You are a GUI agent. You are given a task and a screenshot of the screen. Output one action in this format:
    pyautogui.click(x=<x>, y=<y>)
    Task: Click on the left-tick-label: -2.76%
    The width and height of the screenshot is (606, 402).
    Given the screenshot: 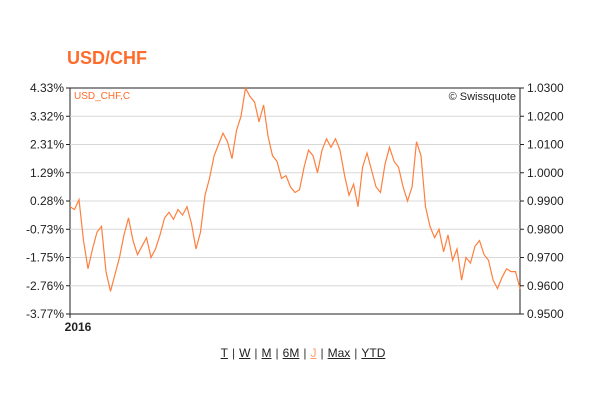 What is the action you would take?
    pyautogui.click(x=45, y=286)
    